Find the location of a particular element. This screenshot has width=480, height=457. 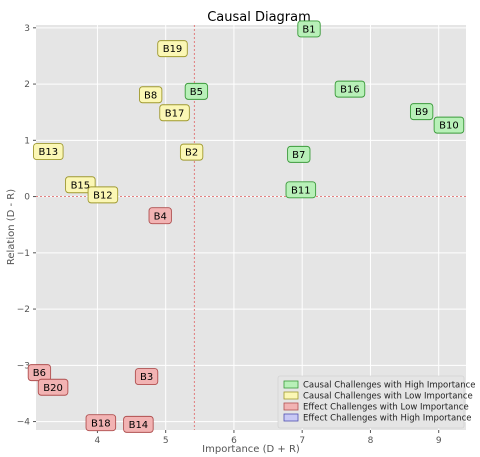

x-tick-label: 6 is located at coordinates (234, 441).